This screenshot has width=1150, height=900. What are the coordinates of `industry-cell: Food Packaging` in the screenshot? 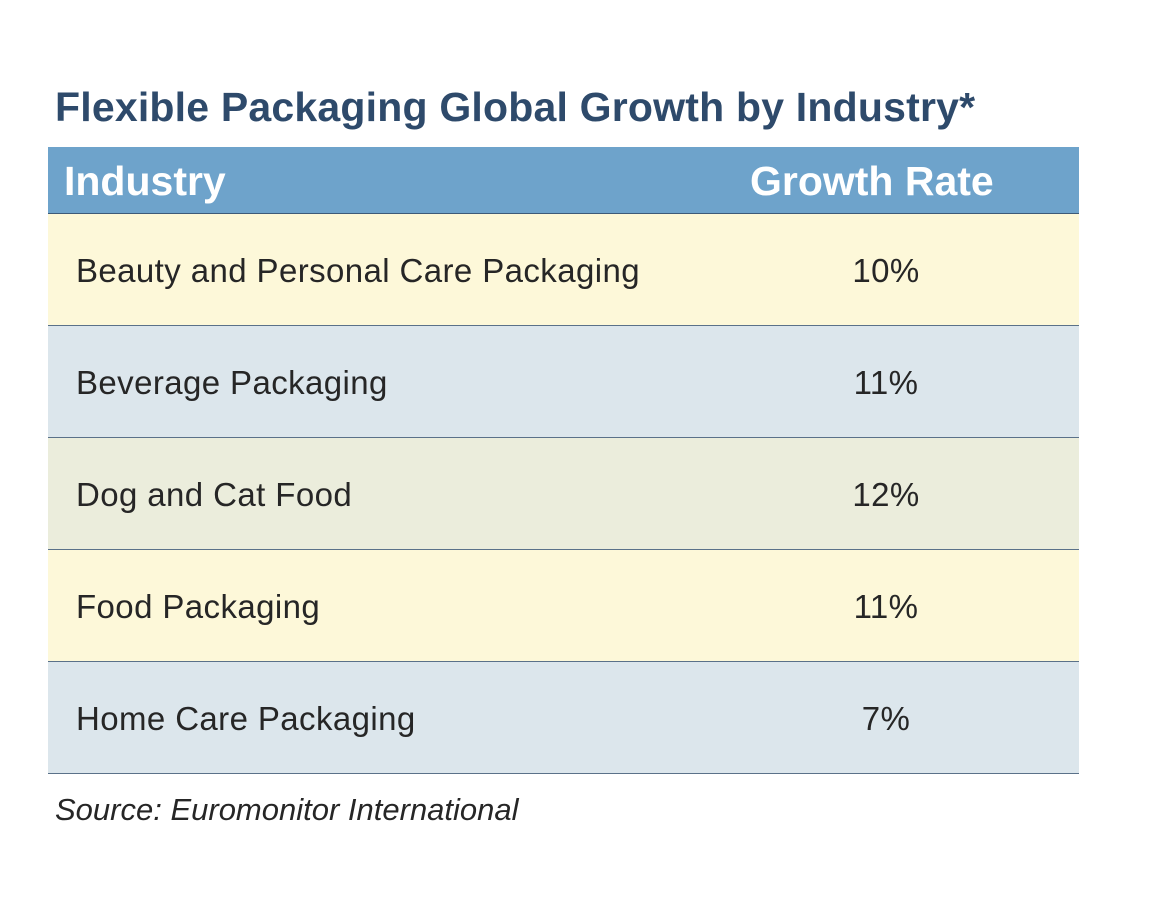 It's located at (198, 606).